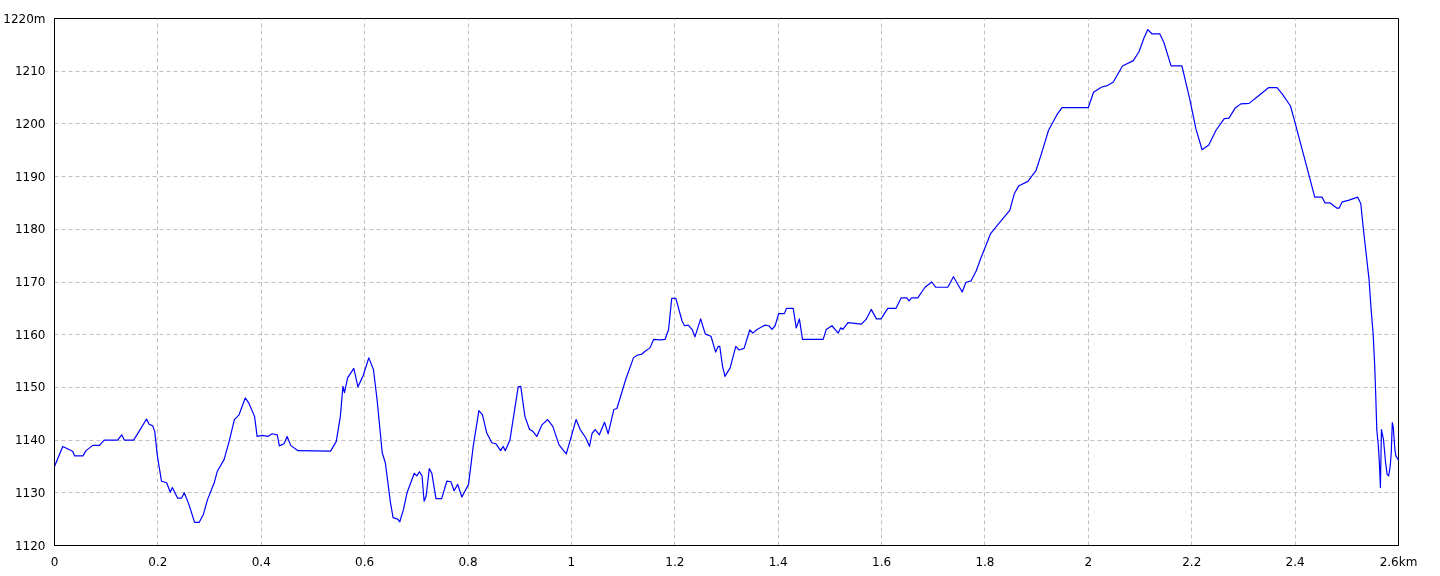  Describe the element at coordinates (675, 561) in the screenshot. I see `x-tick-label: 1.2` at that location.